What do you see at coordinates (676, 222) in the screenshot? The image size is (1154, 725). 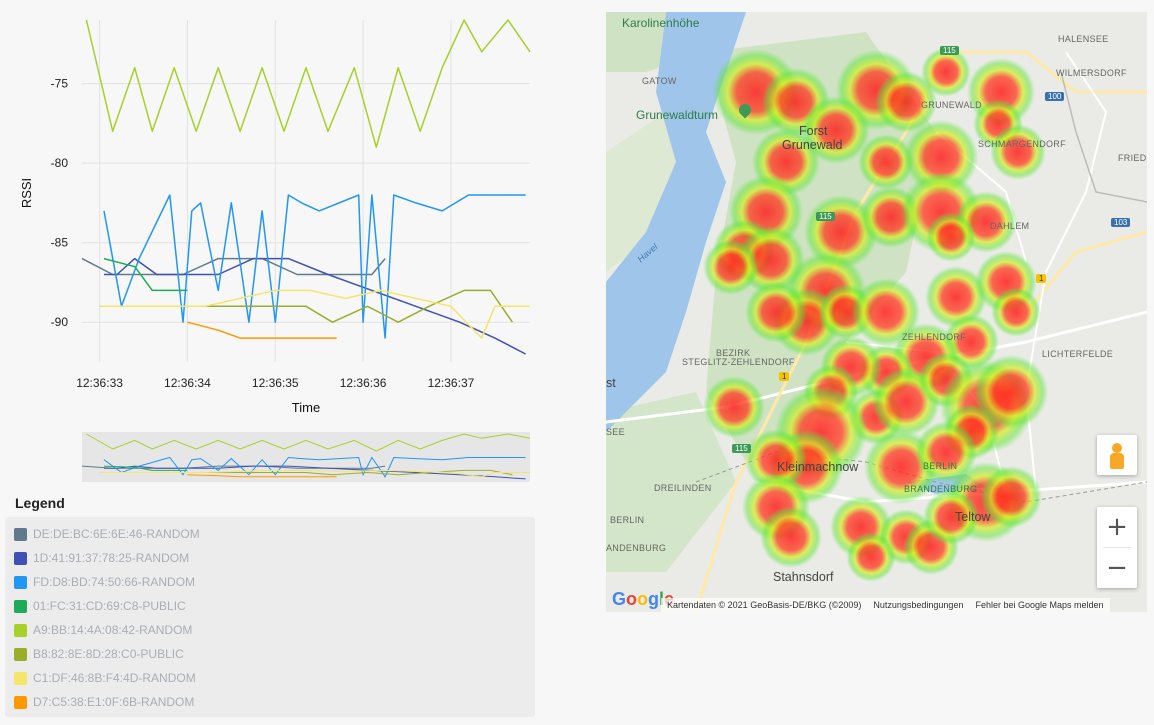 I see `lake-havel` at bounding box center [676, 222].